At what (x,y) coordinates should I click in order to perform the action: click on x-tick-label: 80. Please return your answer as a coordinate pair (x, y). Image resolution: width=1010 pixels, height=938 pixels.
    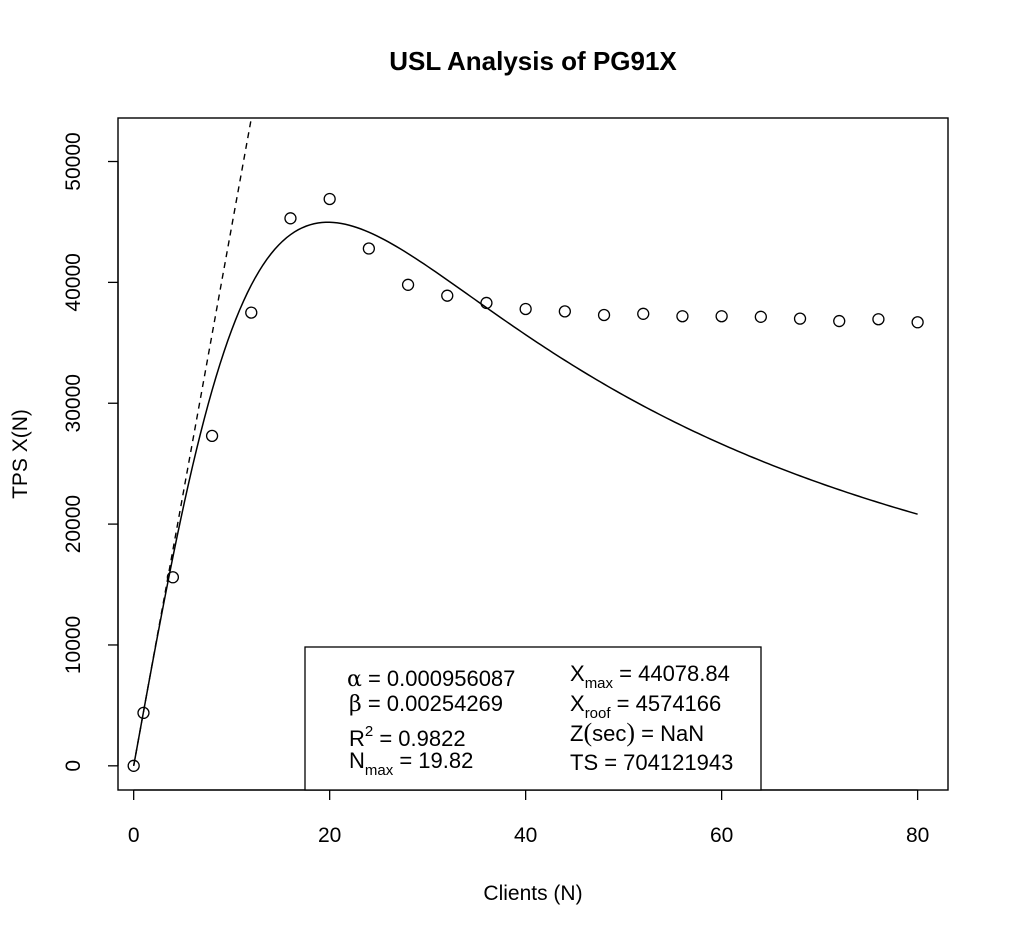
    Looking at the image, I should click on (917, 835).